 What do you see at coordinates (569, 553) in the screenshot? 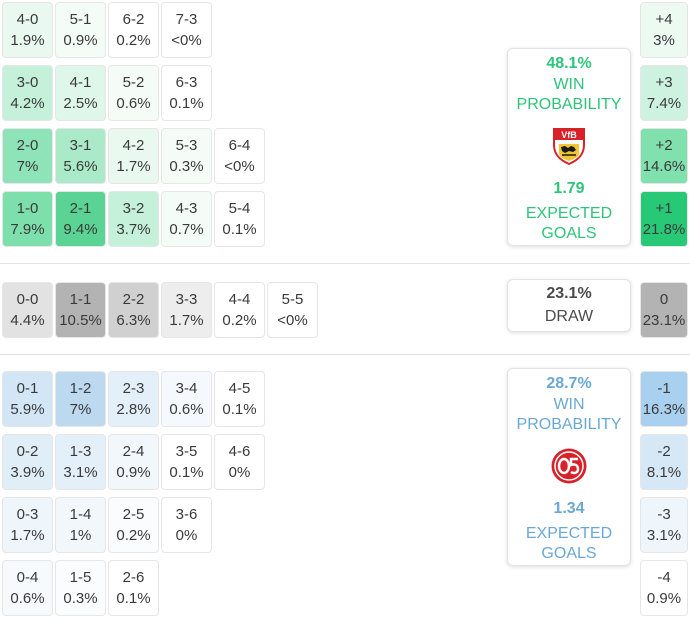
I see `away-expected-goals-label-line2: GOALS` at bounding box center [569, 553].